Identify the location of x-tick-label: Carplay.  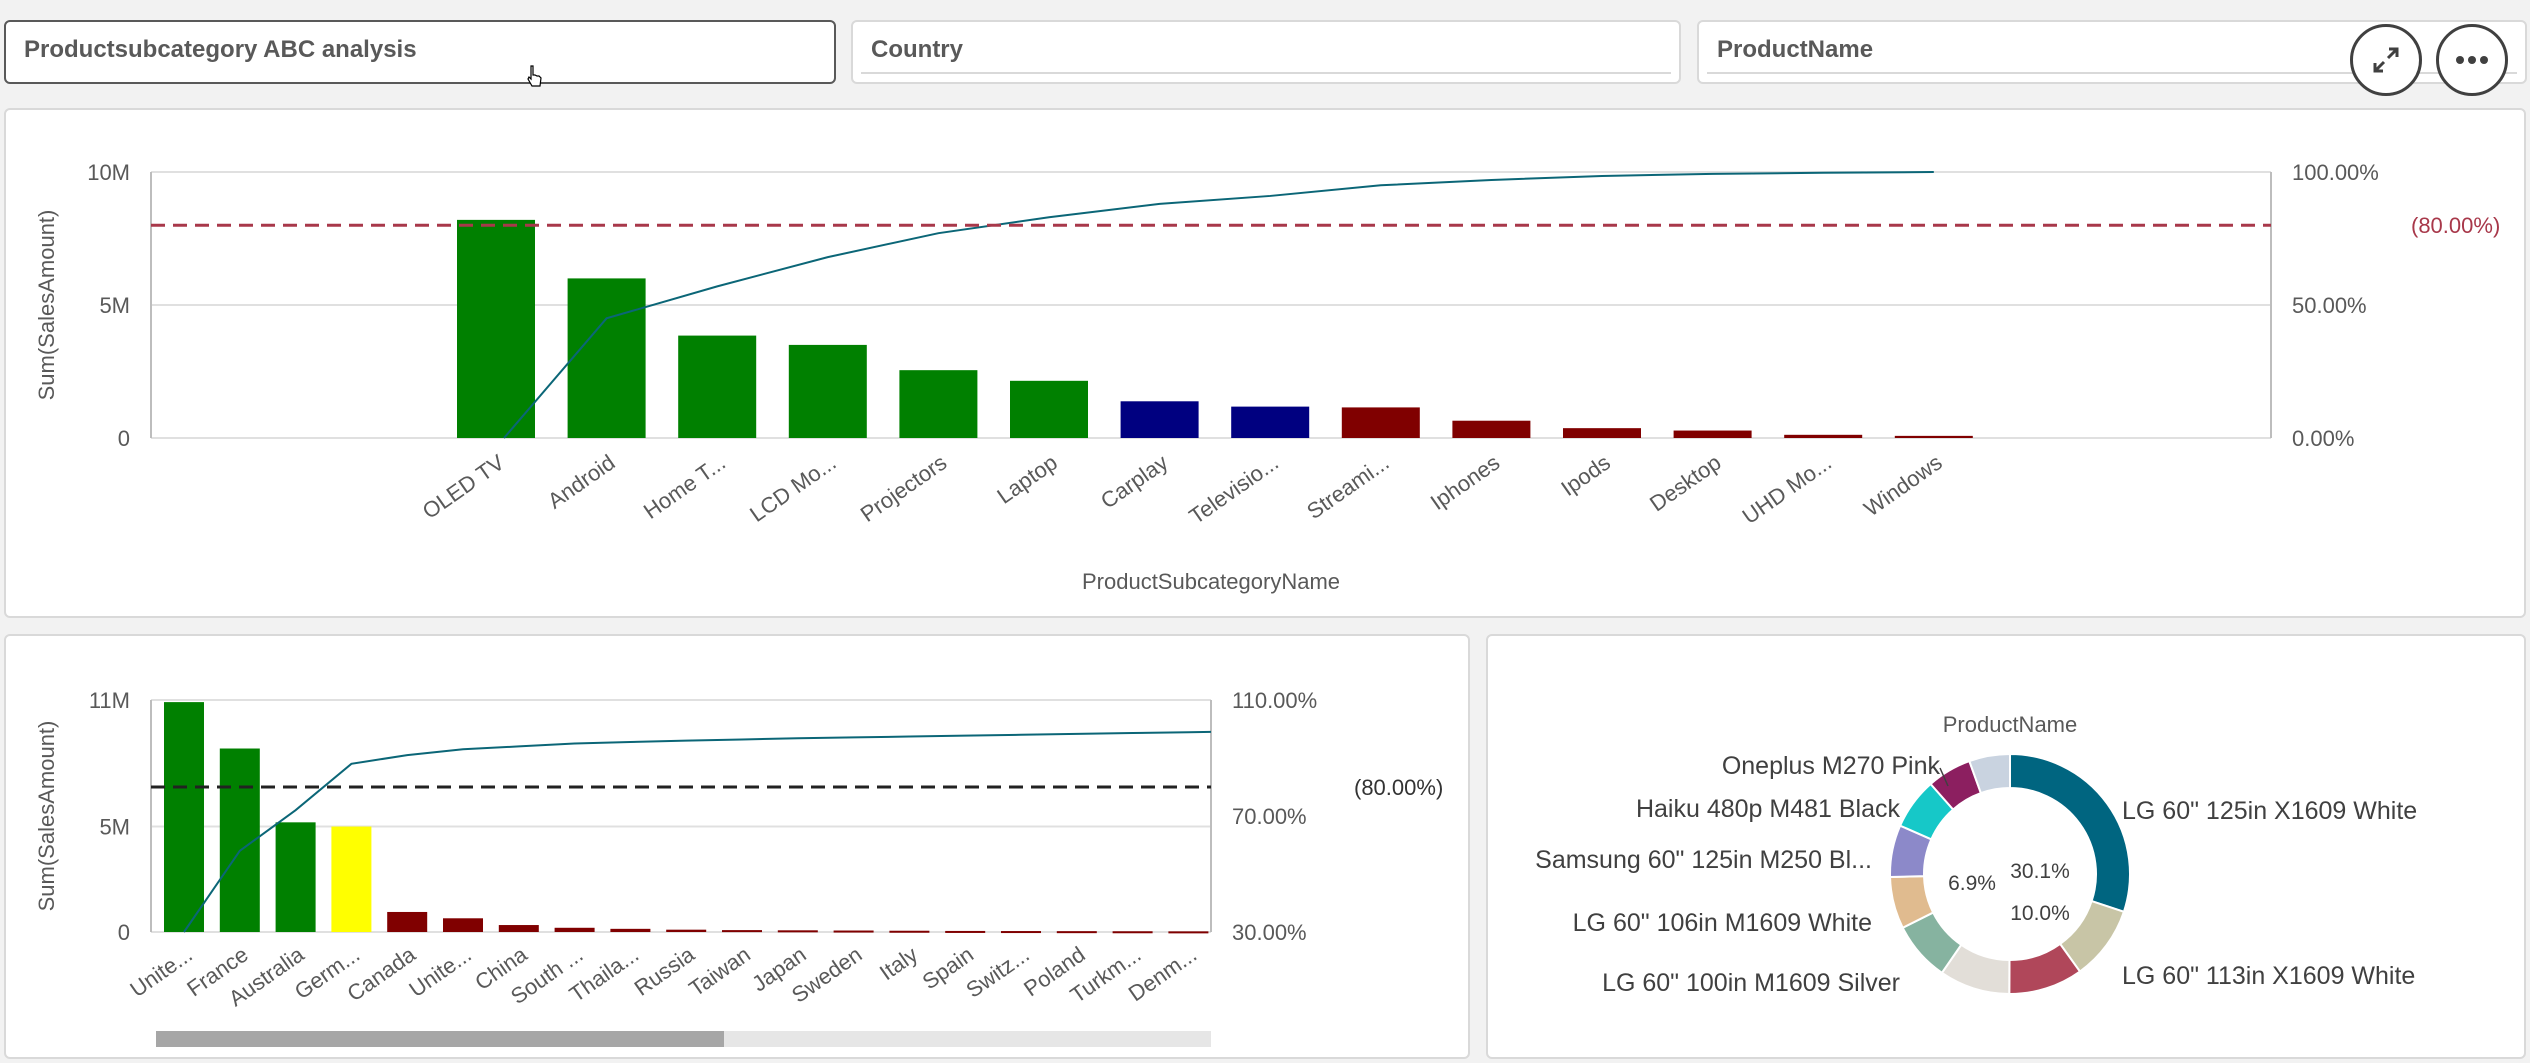
(1134, 482).